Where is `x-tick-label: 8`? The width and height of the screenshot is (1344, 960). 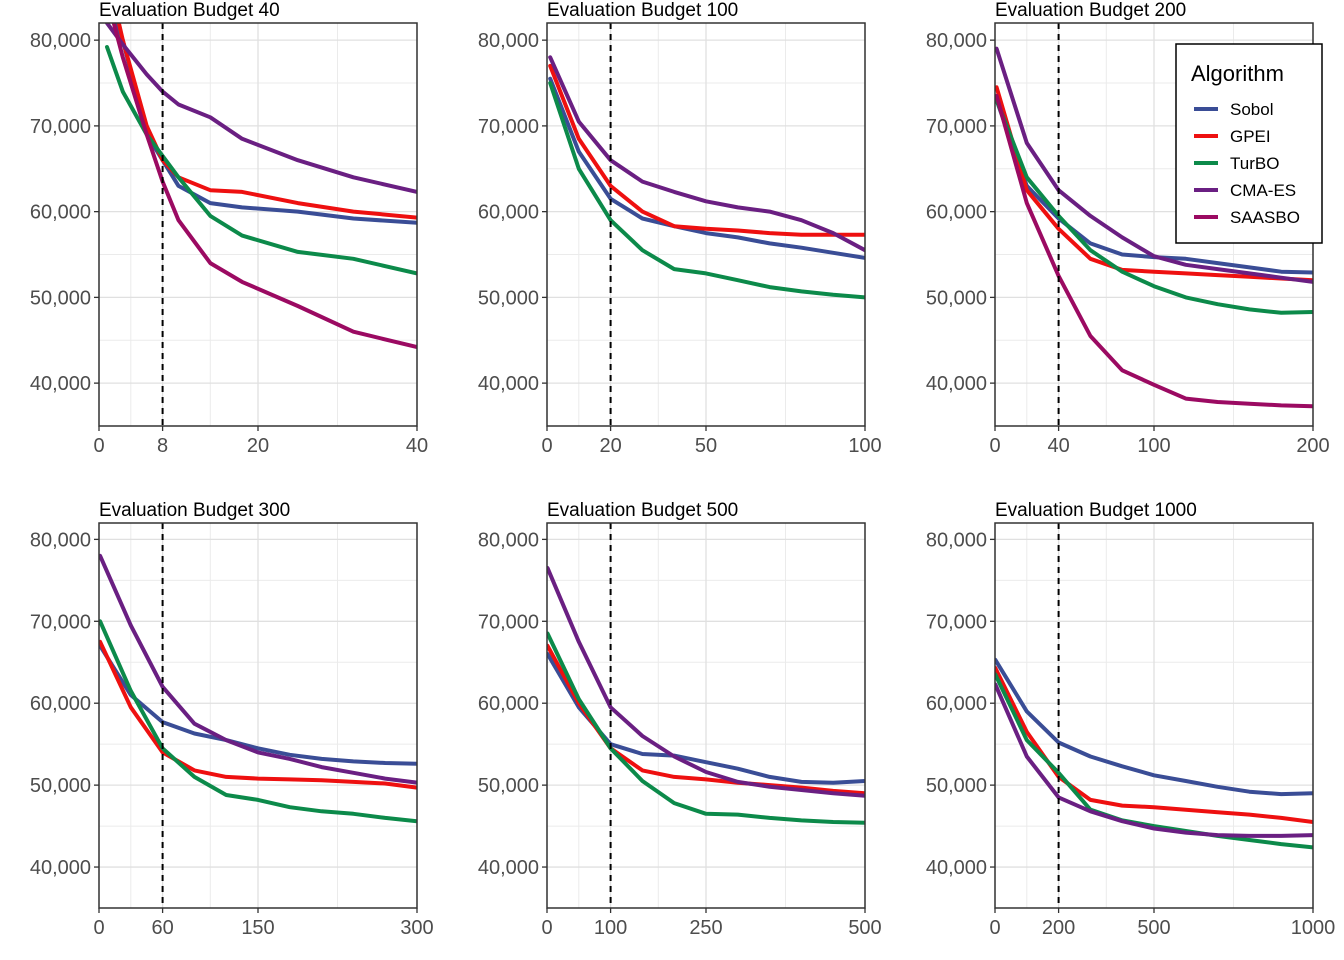
x-tick-label: 8 is located at coordinates (162, 446).